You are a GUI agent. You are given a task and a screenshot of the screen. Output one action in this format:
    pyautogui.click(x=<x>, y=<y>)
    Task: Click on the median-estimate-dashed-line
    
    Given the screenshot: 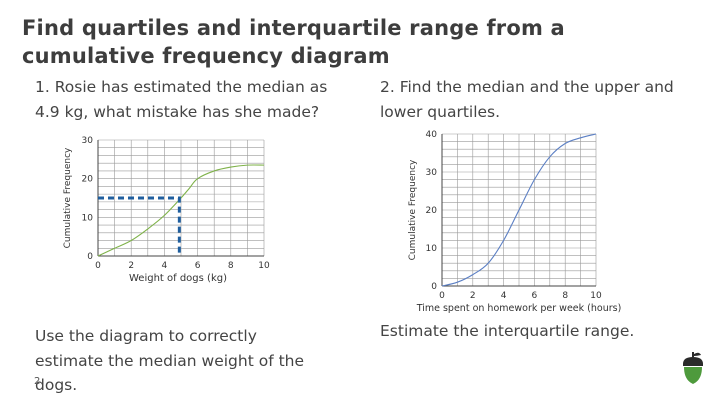 What is the action you would take?
    pyautogui.click(x=139, y=226)
    